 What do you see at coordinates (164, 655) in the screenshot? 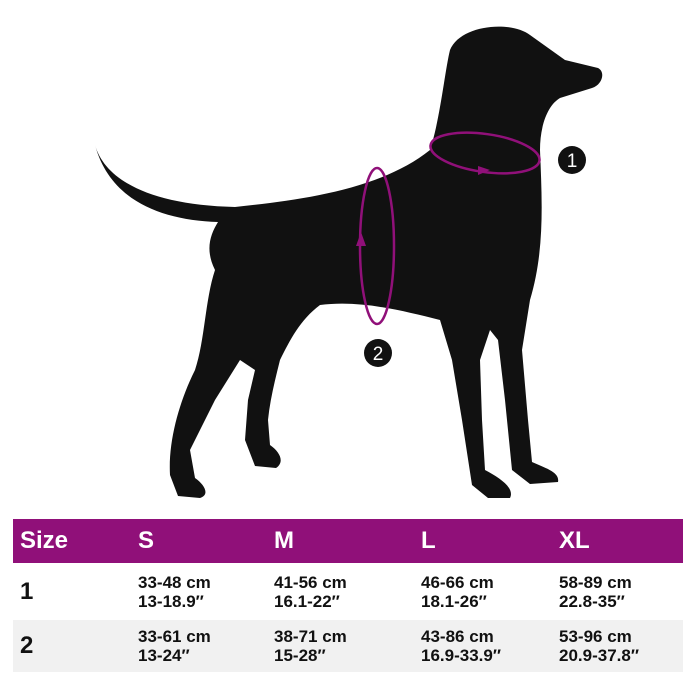
I see `inch-value: 13-24″` at bounding box center [164, 655].